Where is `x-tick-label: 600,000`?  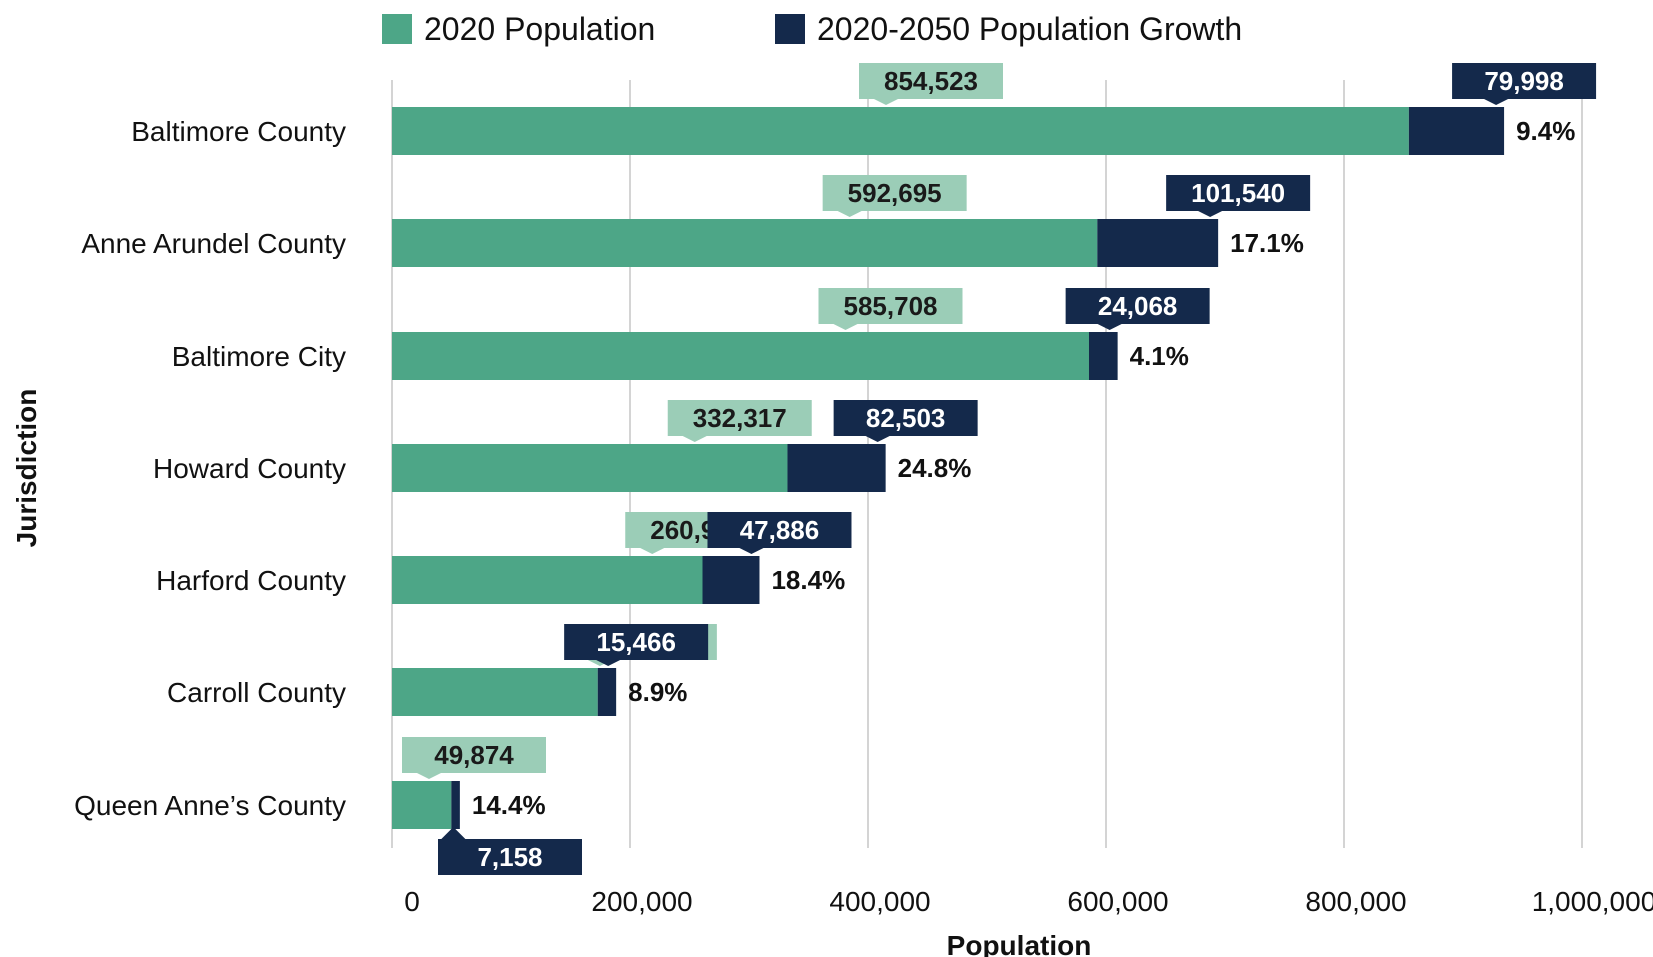
x-tick-label: 600,000 is located at coordinates (1117, 901).